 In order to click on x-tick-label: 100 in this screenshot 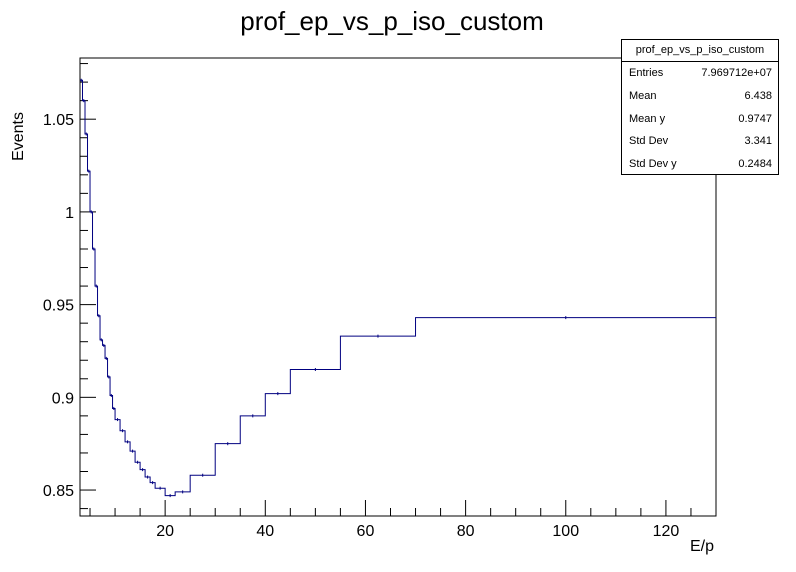, I will do `click(565, 531)`.